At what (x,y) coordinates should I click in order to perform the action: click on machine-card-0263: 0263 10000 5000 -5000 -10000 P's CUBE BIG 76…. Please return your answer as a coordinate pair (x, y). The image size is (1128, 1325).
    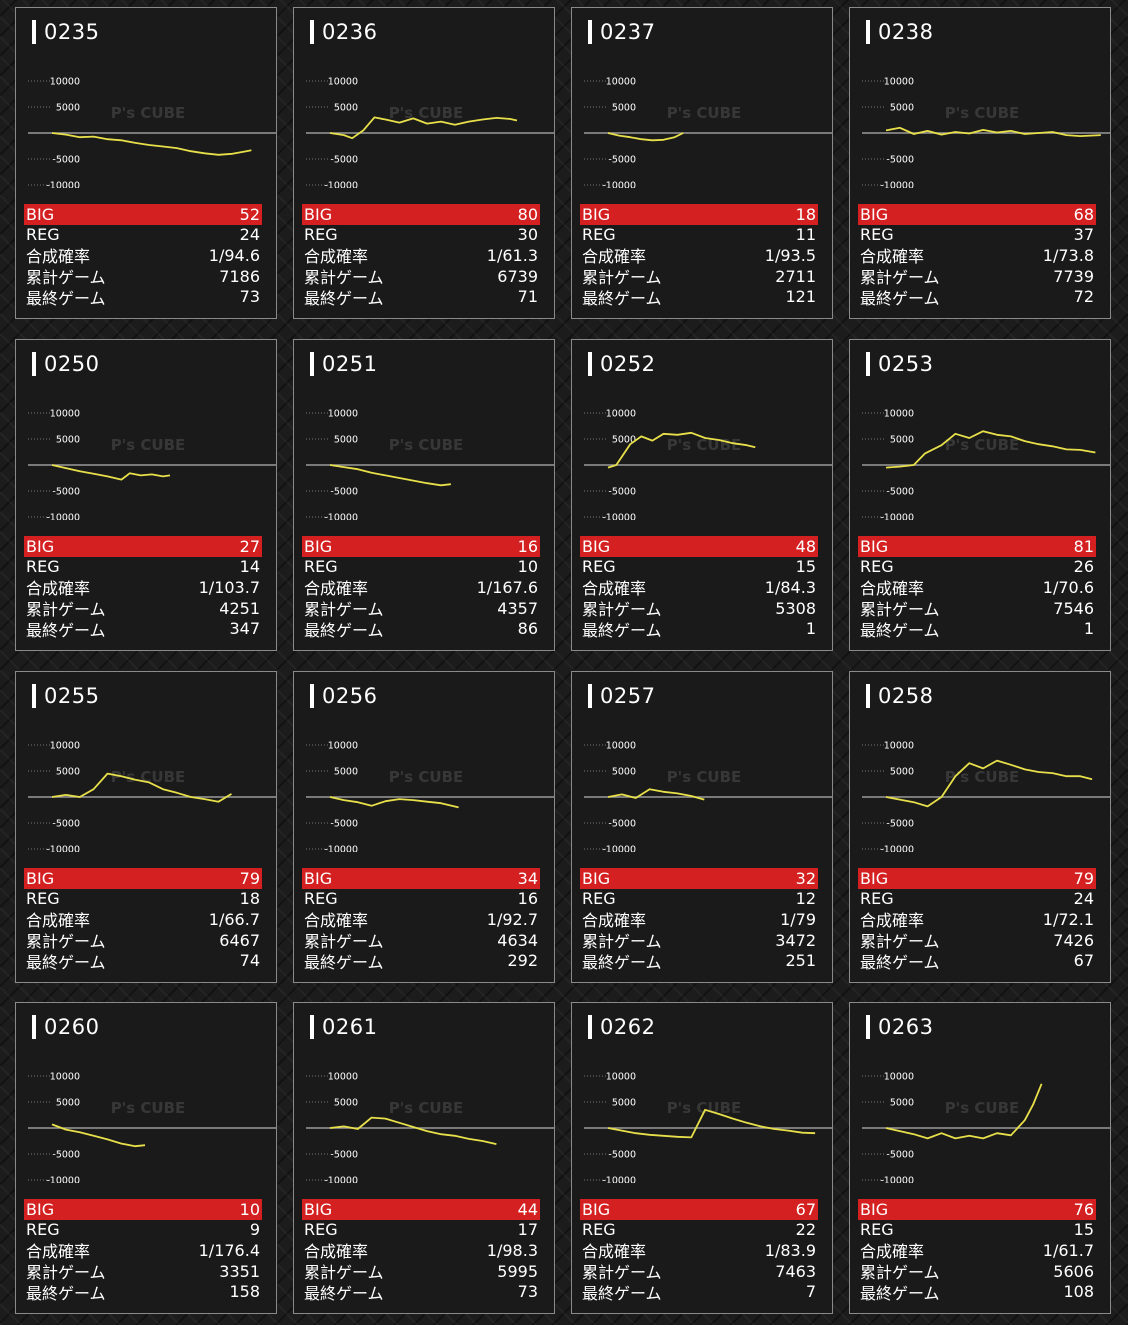
    Looking at the image, I should click on (980, 1158).